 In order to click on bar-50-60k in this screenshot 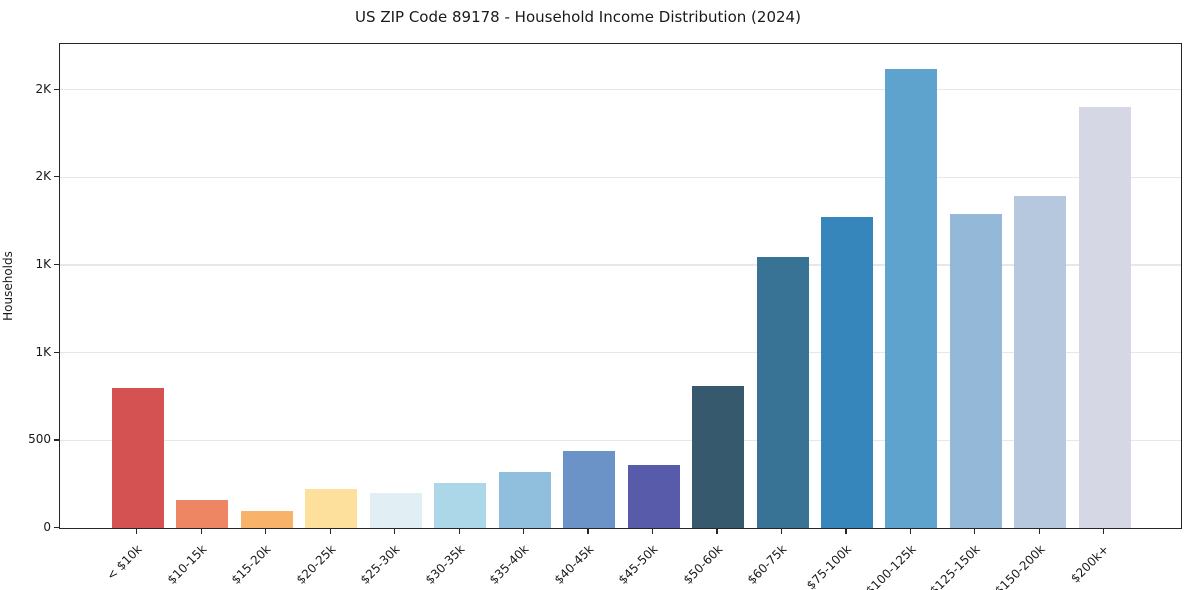, I will do `click(718, 456)`.